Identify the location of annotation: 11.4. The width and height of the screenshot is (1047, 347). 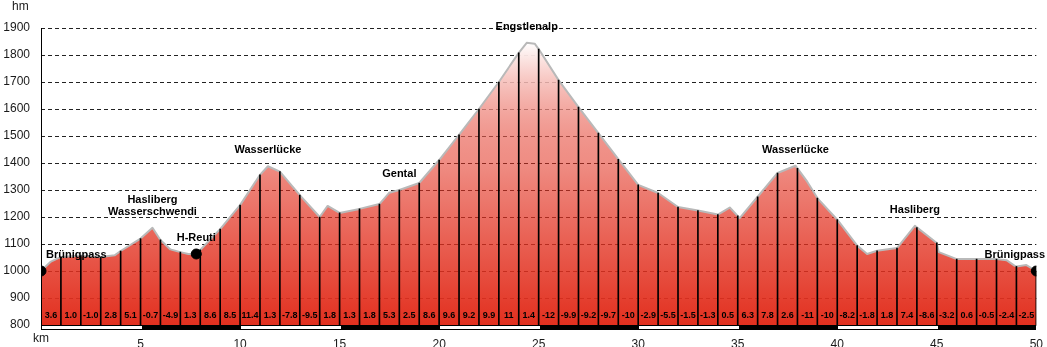
(250, 315).